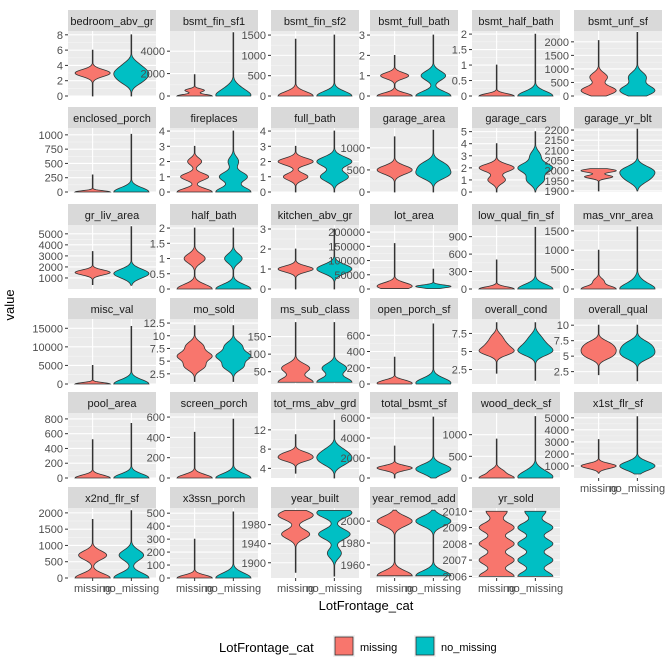 The image size is (672, 672). What do you see at coordinates (506, 56) in the screenshot?
I see `facet-bsmt-half-bath: bsmt_half_bath 0 0.5 1 1.5 2` at bounding box center [506, 56].